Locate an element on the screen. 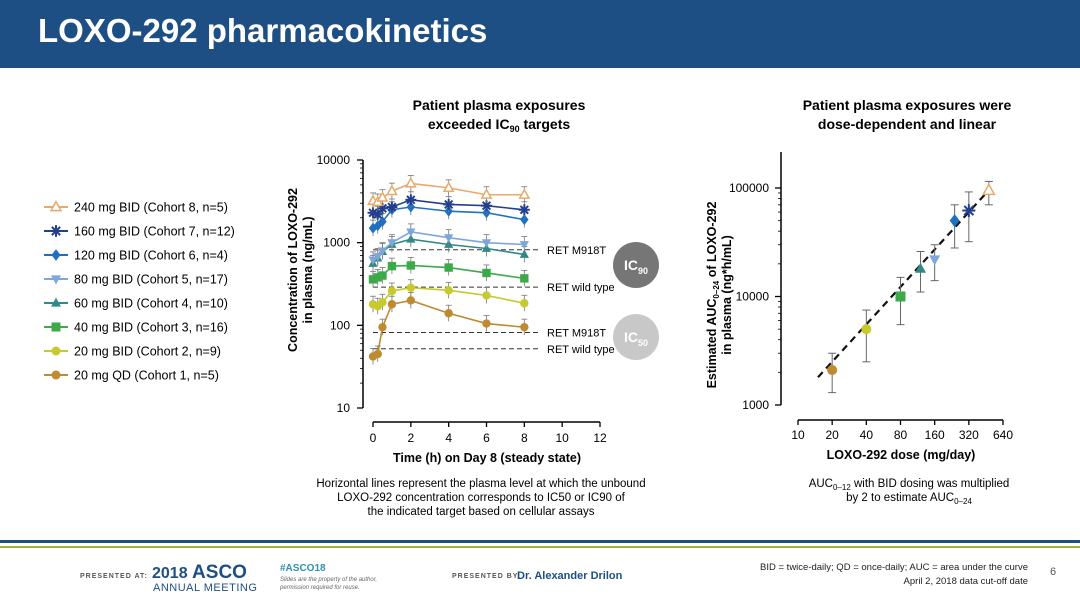 The height and width of the screenshot is (608, 1080). right-x-tick-label: 160 is located at coordinates (935, 435).